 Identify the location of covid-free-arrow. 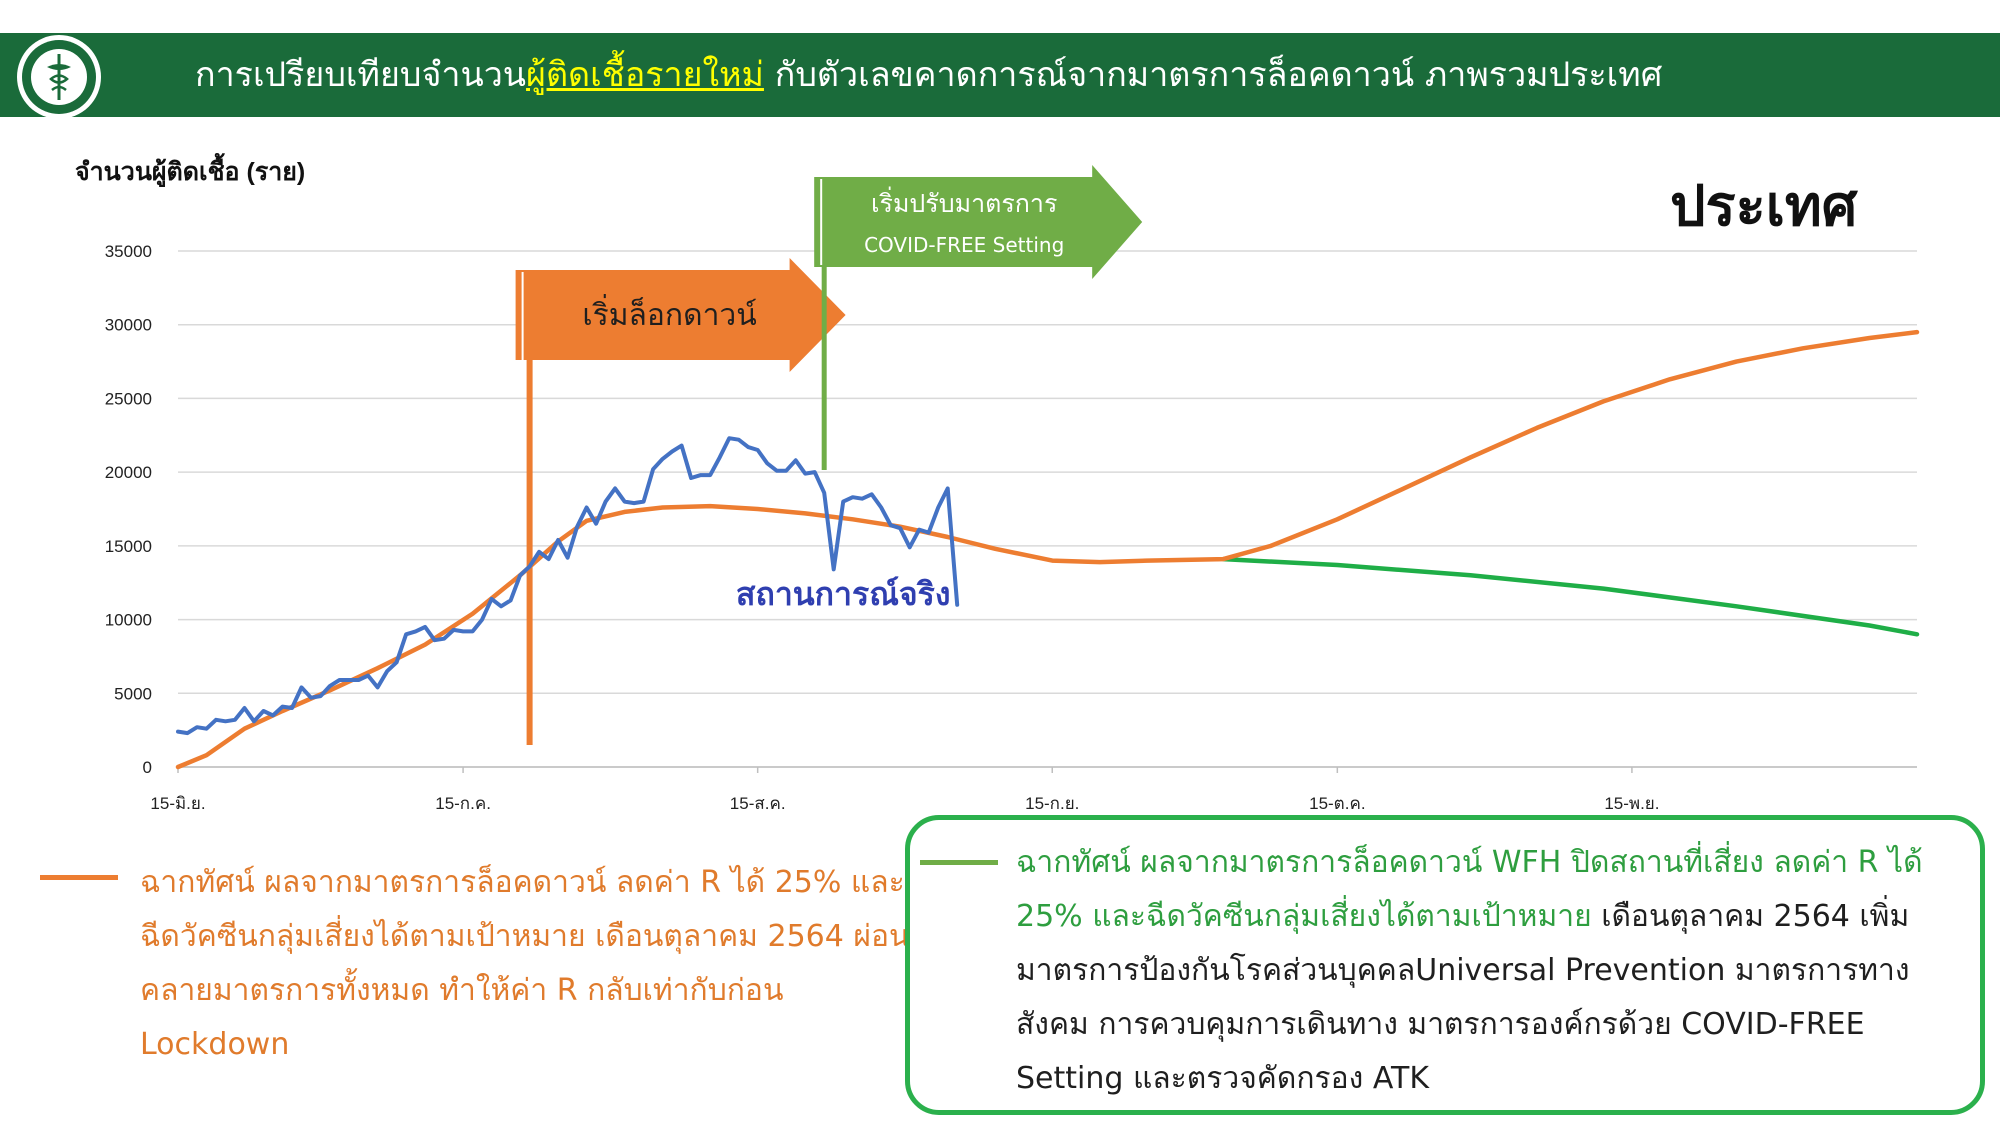
(978, 222).